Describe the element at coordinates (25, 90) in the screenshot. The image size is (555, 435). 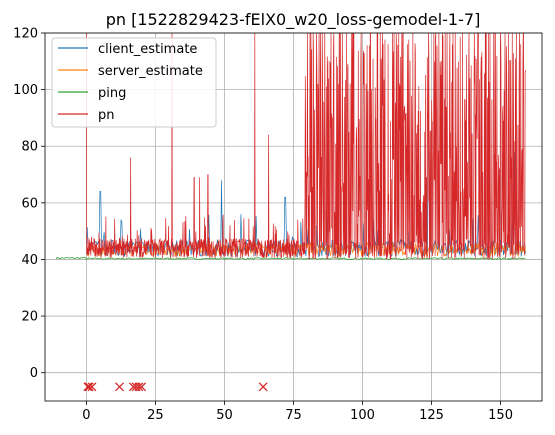
I see `y-tick-label: 100` at that location.